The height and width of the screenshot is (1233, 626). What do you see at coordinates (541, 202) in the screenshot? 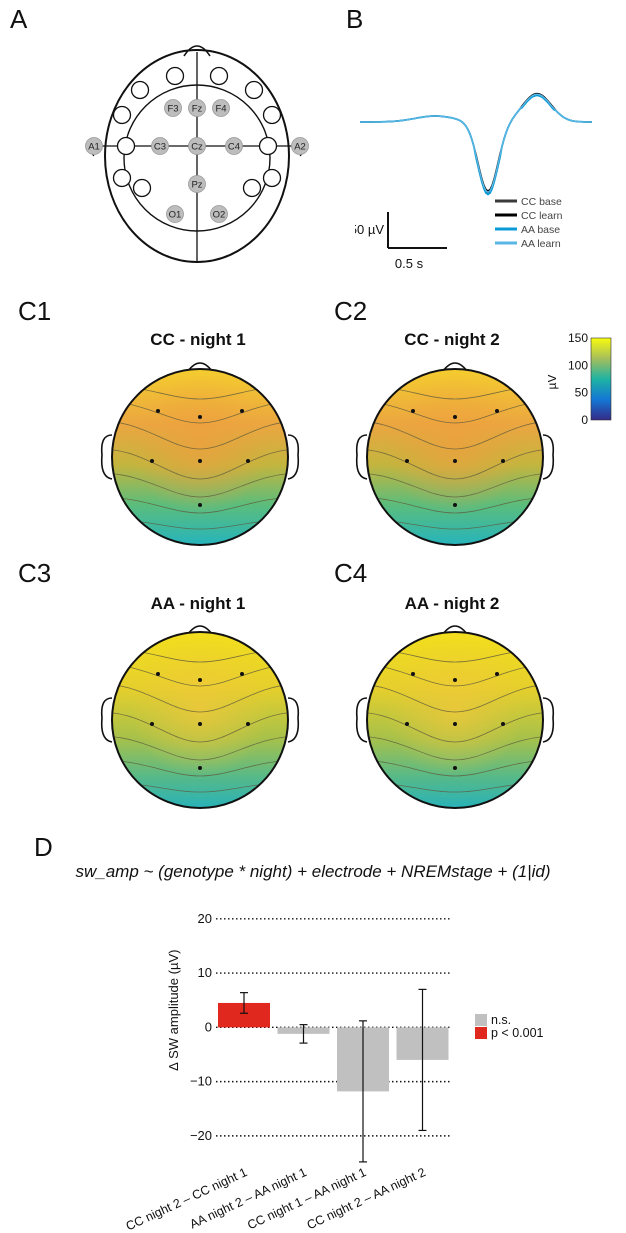
I see `legend-label-cc-base: CC base` at bounding box center [541, 202].